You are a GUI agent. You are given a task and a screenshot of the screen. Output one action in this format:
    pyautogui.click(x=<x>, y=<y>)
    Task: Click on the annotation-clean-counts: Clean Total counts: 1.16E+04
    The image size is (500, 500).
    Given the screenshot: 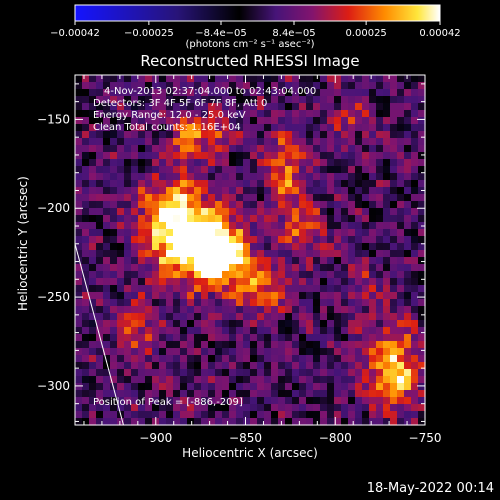 What is the action you would take?
    pyautogui.click(x=167, y=127)
    